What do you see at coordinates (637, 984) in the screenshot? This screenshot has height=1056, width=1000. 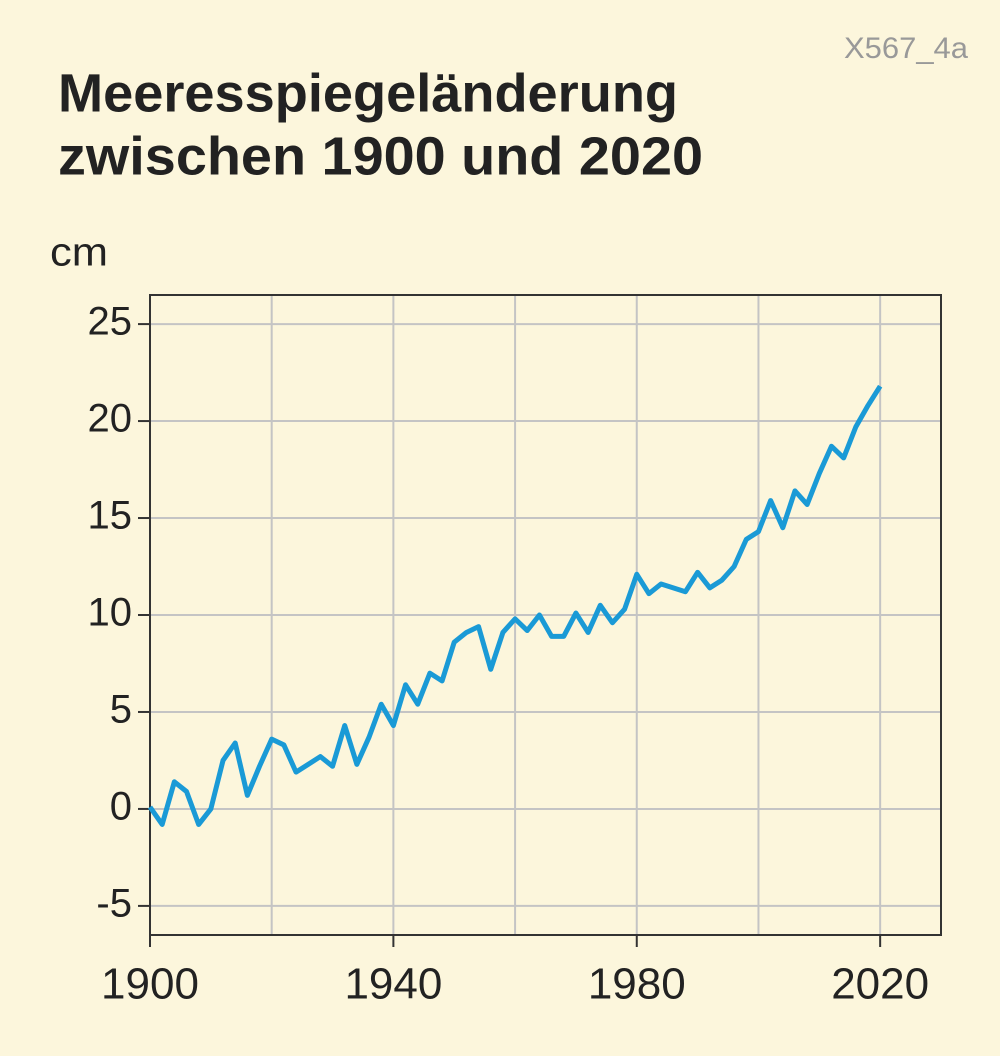 I see `x-tick-label: 1980` at bounding box center [637, 984].